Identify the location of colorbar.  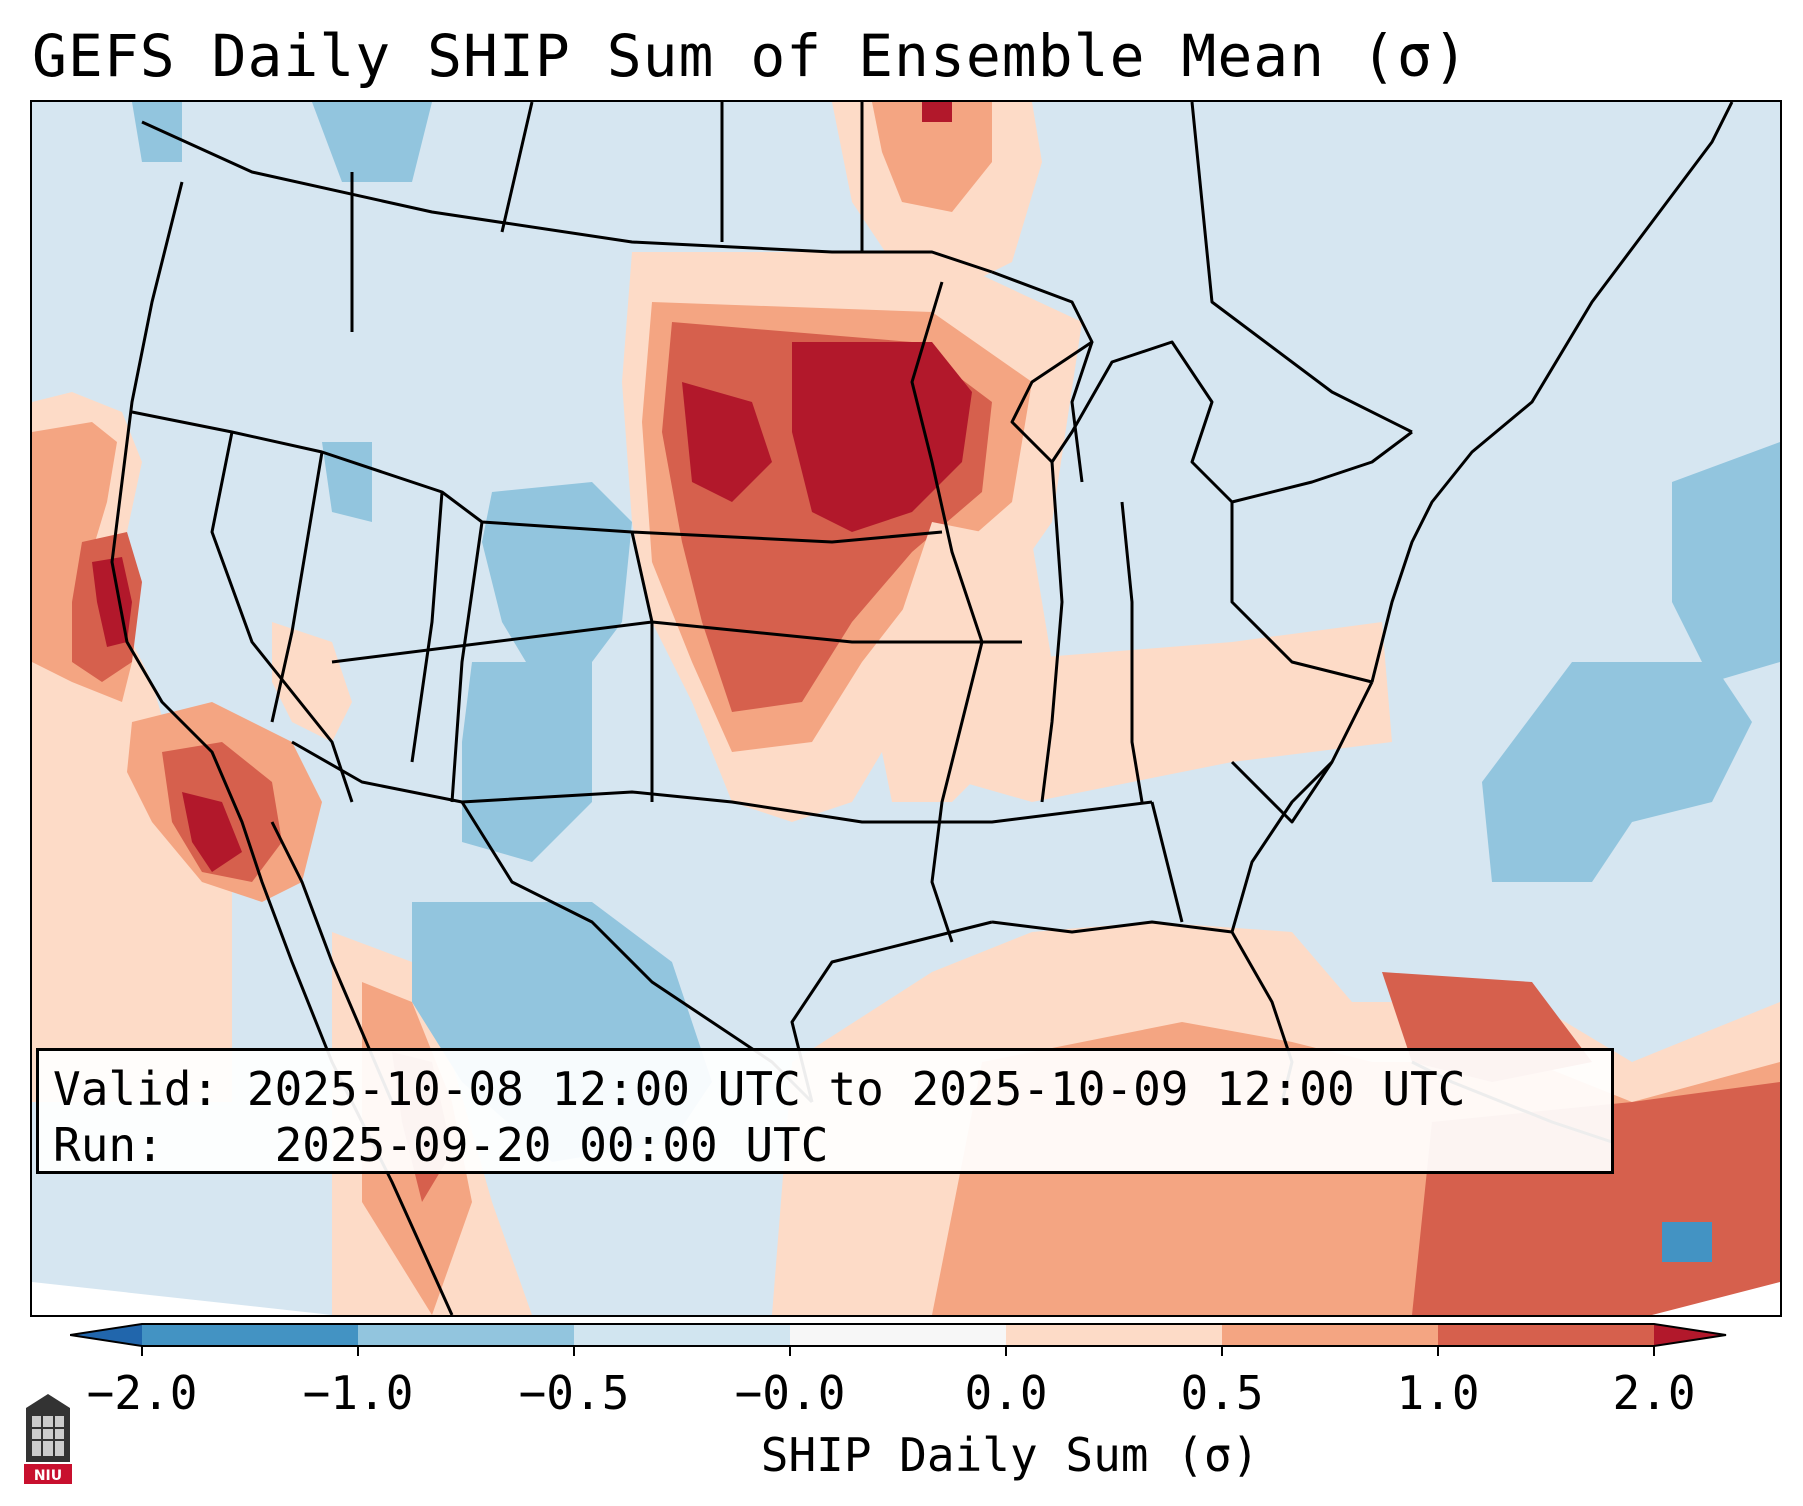
(898, 1339).